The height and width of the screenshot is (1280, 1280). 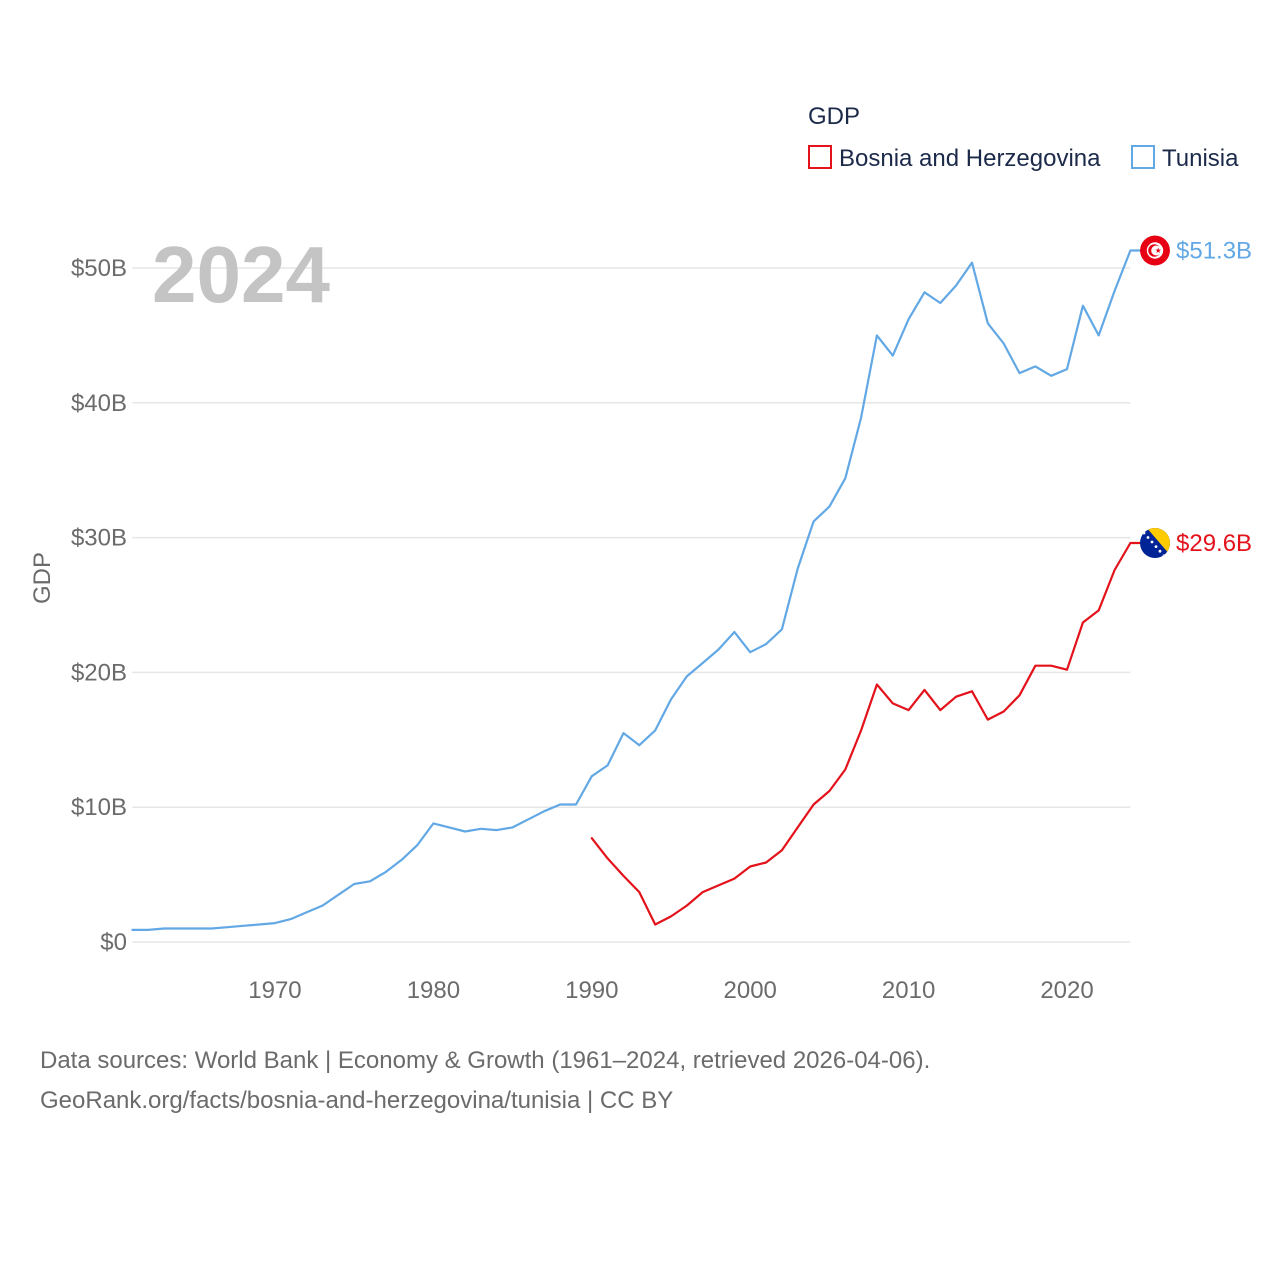 What do you see at coordinates (99, 403) in the screenshot?
I see `y-tick-label: $40B` at bounding box center [99, 403].